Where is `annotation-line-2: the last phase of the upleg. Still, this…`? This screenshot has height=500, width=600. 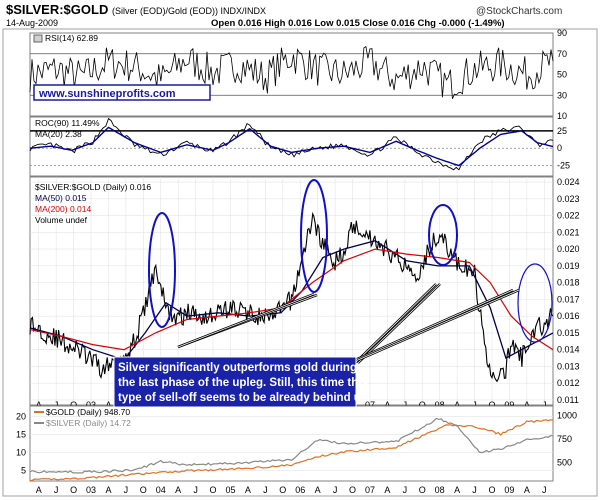 annotation-line-2: the last phase of the upleg. Still, this… is located at coordinates (243, 383).